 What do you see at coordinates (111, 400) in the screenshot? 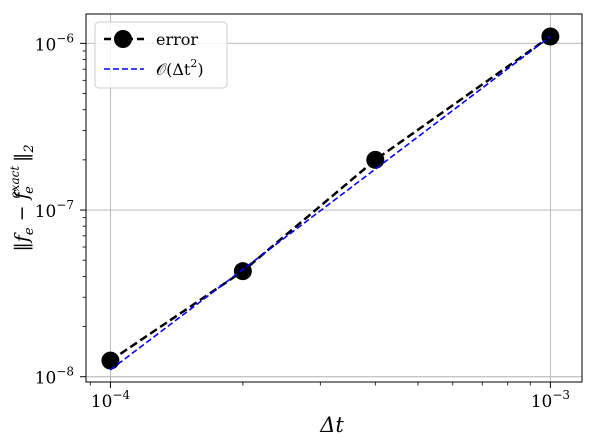
I see `x-tick-label: 10⁻⁴` at bounding box center [111, 400].